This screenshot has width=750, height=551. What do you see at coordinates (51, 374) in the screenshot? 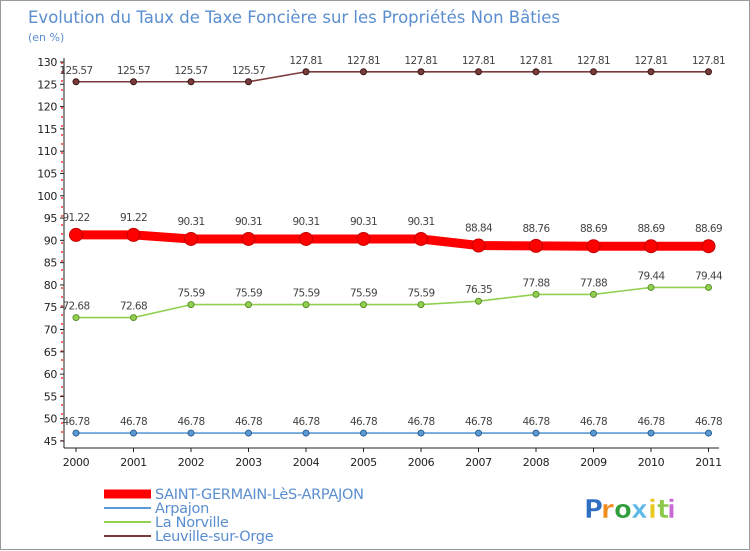
I see `y-tick-label: 60` at bounding box center [51, 374].